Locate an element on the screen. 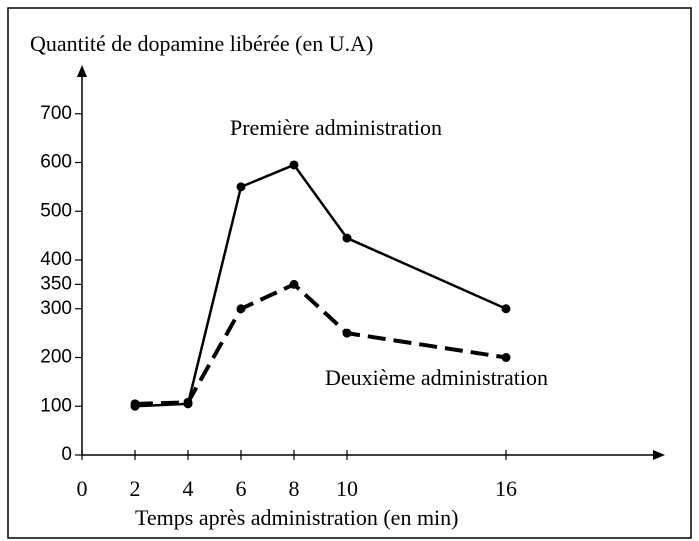  y-tick-label: 400 is located at coordinates (56, 259).